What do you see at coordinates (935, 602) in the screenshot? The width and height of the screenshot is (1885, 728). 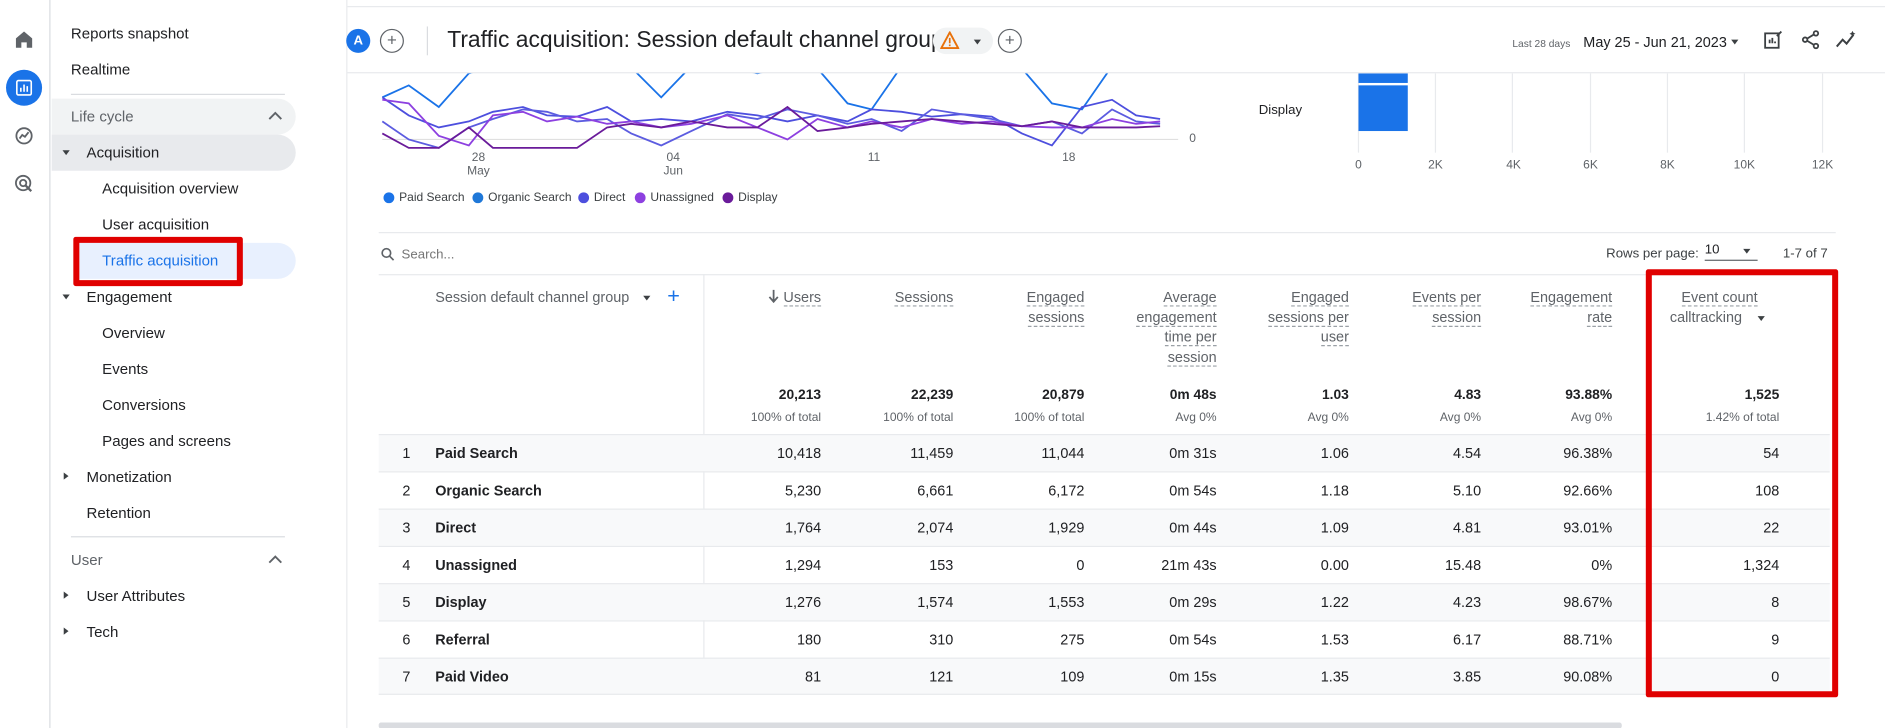 I see `cell-sessions: 1,574` at bounding box center [935, 602].